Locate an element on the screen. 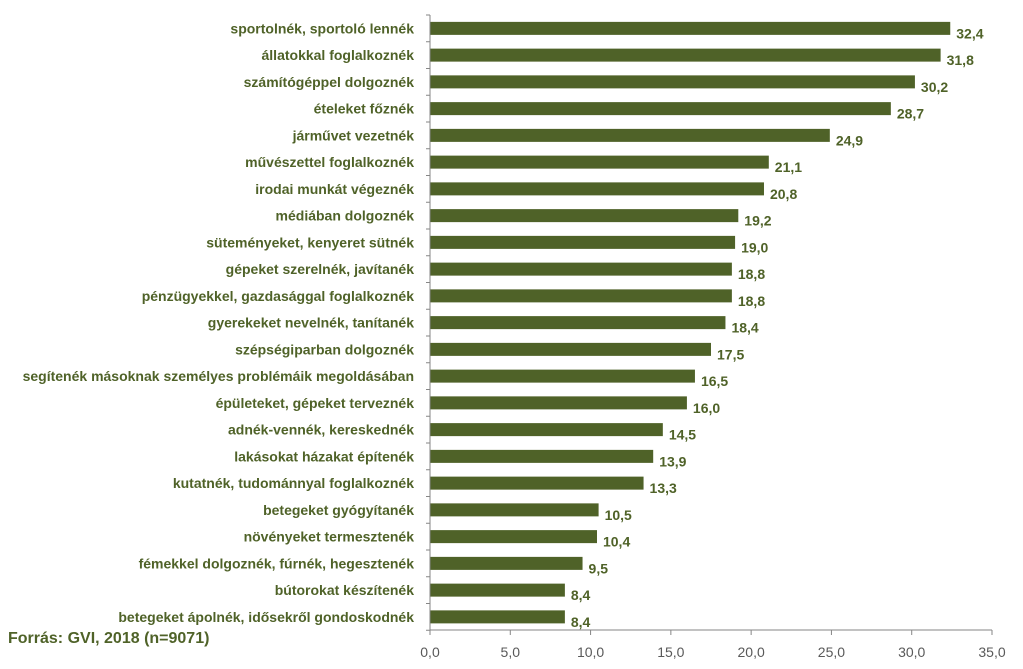  category-label: kutatnék, tudománnyal foglalkoznék is located at coordinates (293, 483).